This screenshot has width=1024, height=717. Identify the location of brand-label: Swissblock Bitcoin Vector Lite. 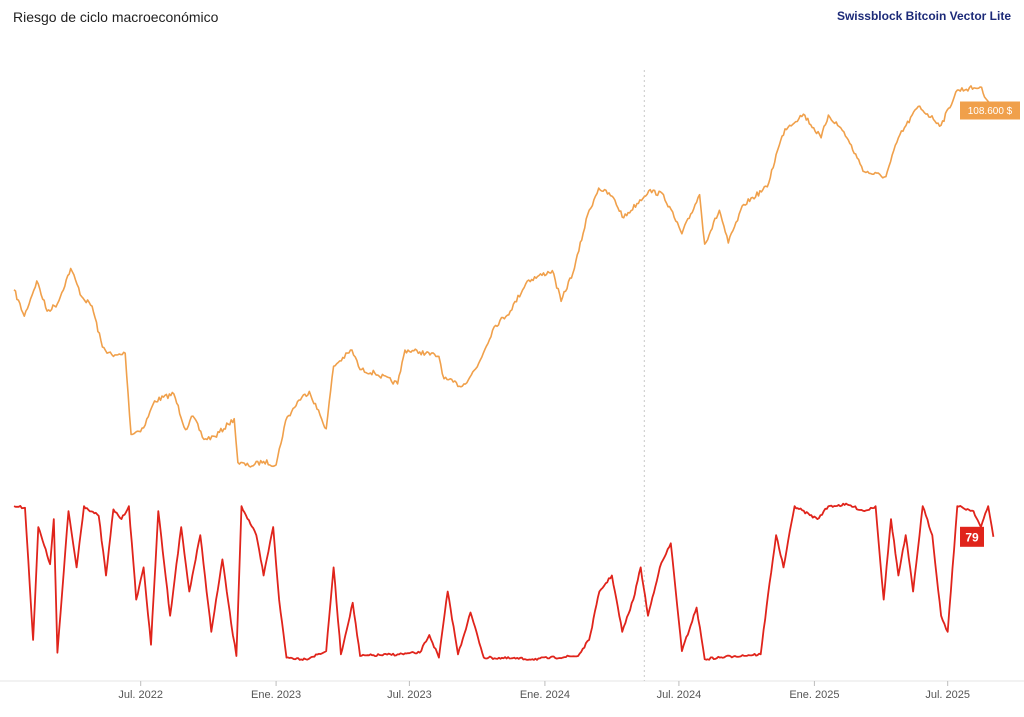
(923, 16).